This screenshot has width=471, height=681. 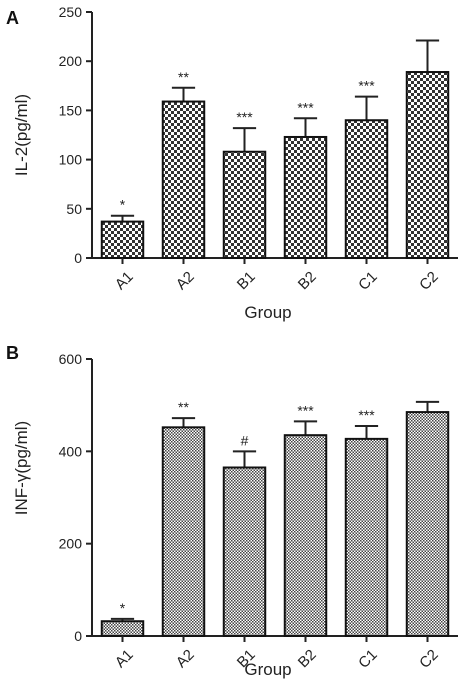 I want to click on panel-letter-a: A, so click(x=12, y=18).